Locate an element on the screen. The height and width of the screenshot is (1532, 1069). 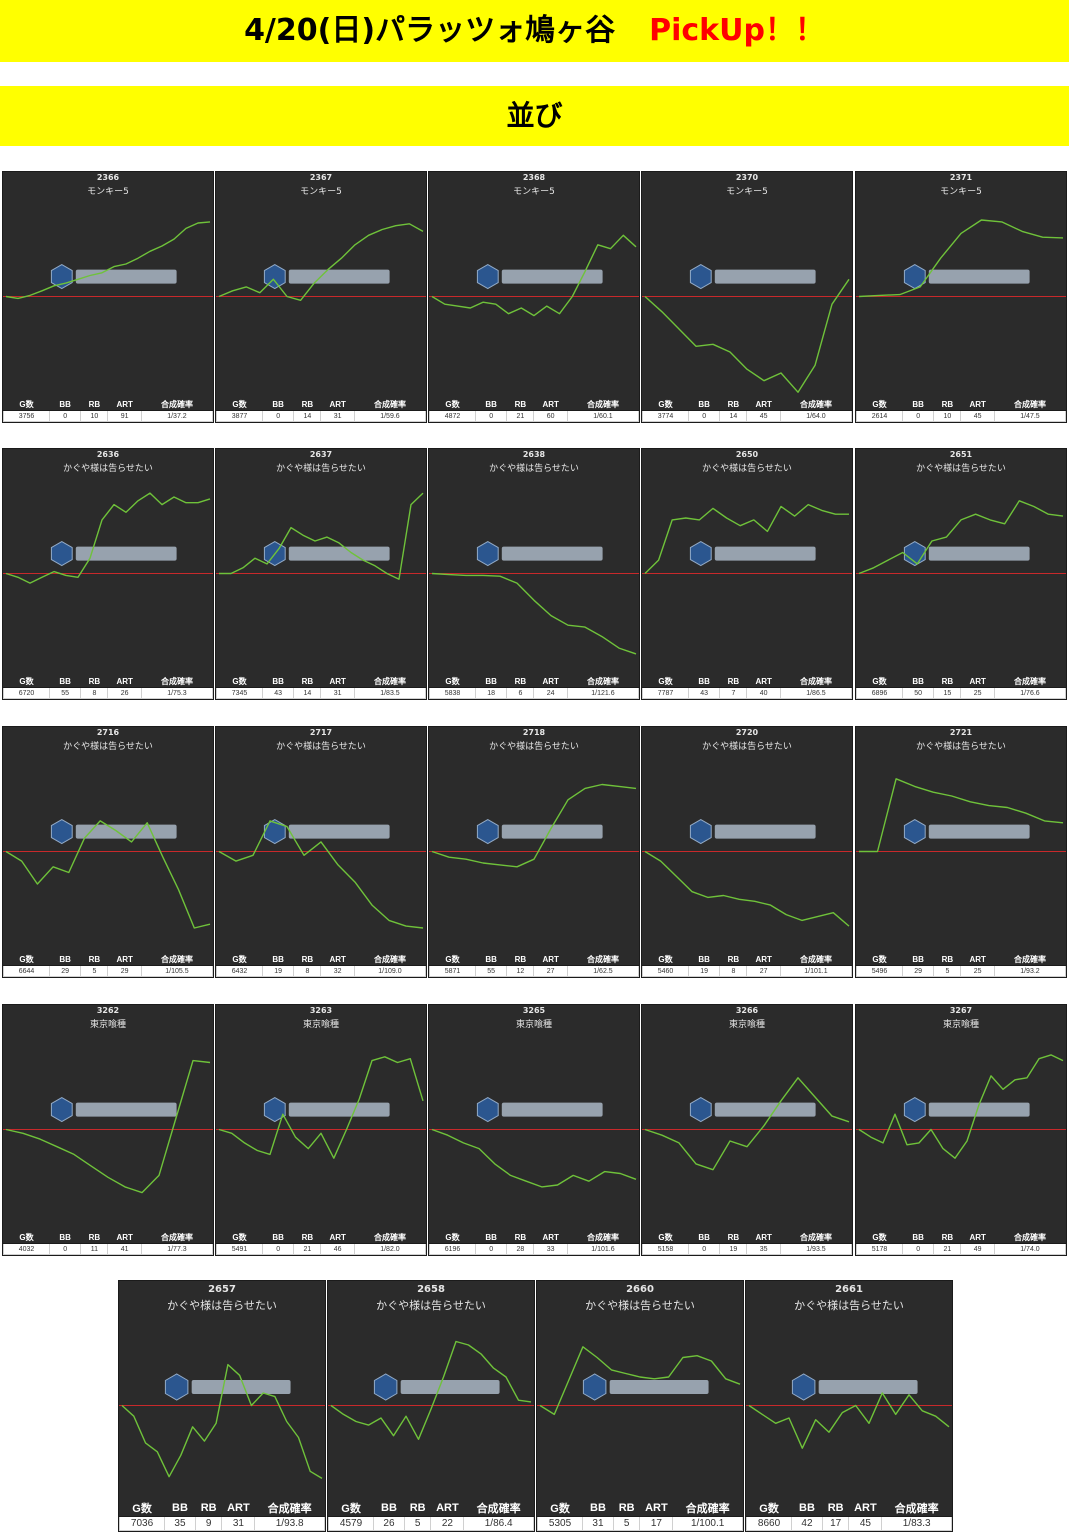
machine-number: 2650 is located at coordinates (747, 454).